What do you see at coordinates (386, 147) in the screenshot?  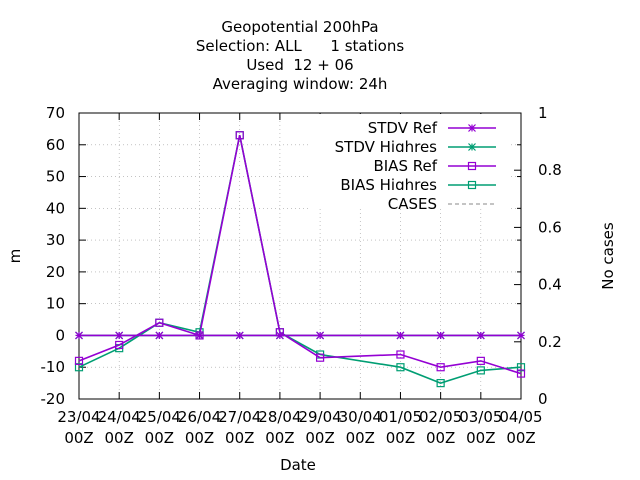 I see `legend-label: STDV Highres` at bounding box center [386, 147].